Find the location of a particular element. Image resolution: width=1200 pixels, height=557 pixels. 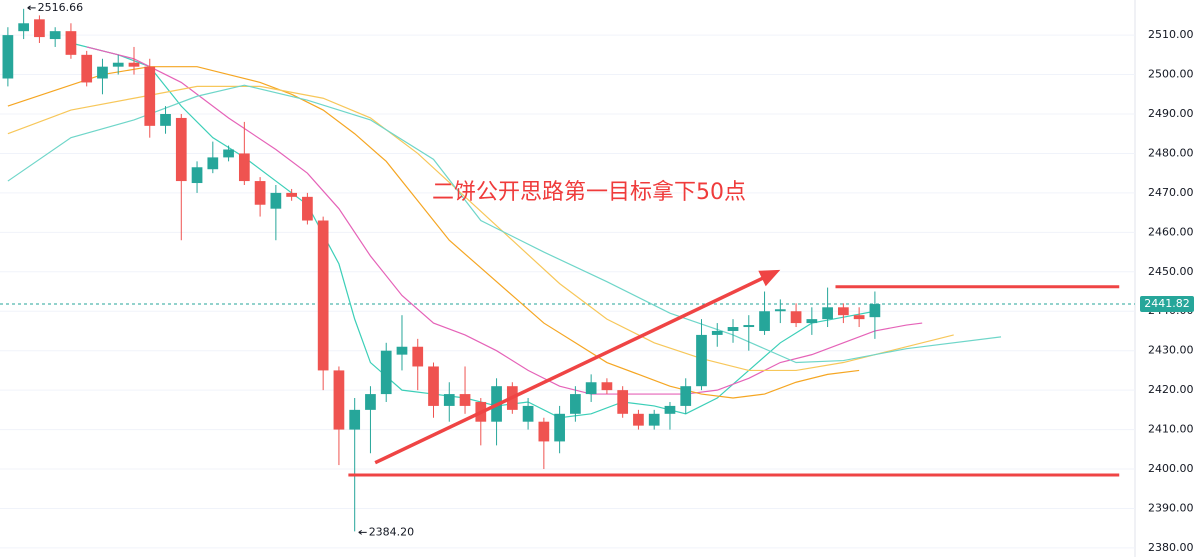

y-tick-label: 2400.00 is located at coordinates (1171, 468).